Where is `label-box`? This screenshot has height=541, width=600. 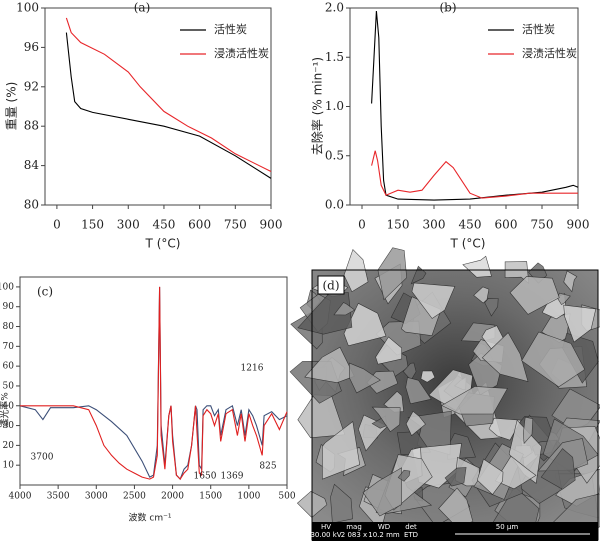
label-box is located at coordinates (331, 285).